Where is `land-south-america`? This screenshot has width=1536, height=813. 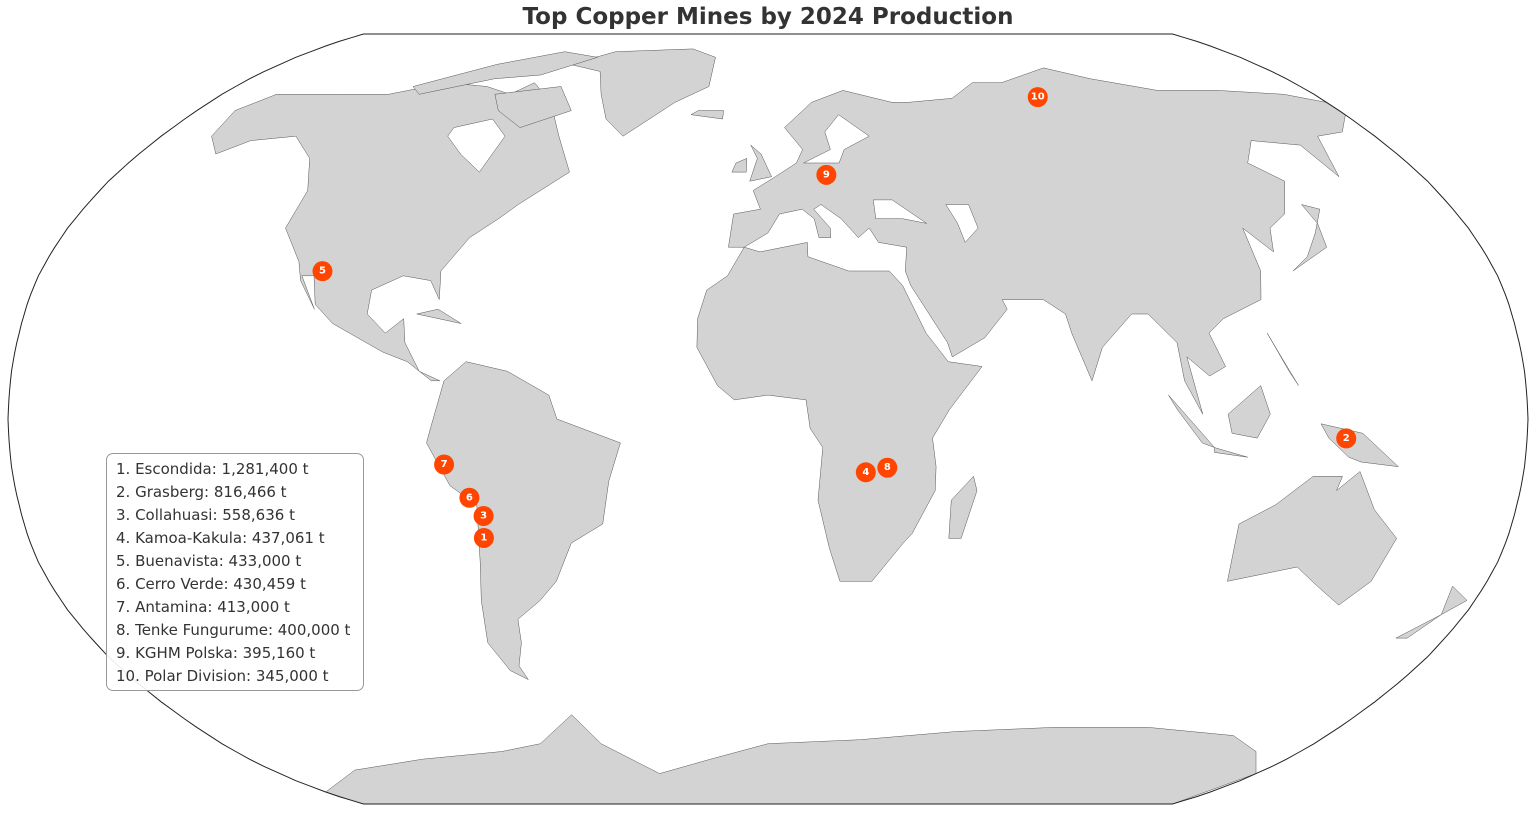 land-south-america is located at coordinates (523, 521).